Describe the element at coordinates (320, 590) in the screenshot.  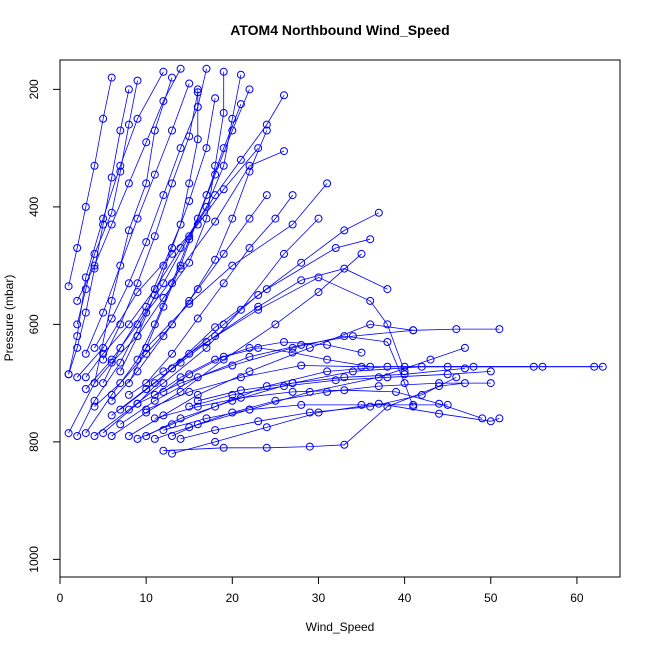
I see `x-axis: 0 10 20 30 40 50 60` at that location.